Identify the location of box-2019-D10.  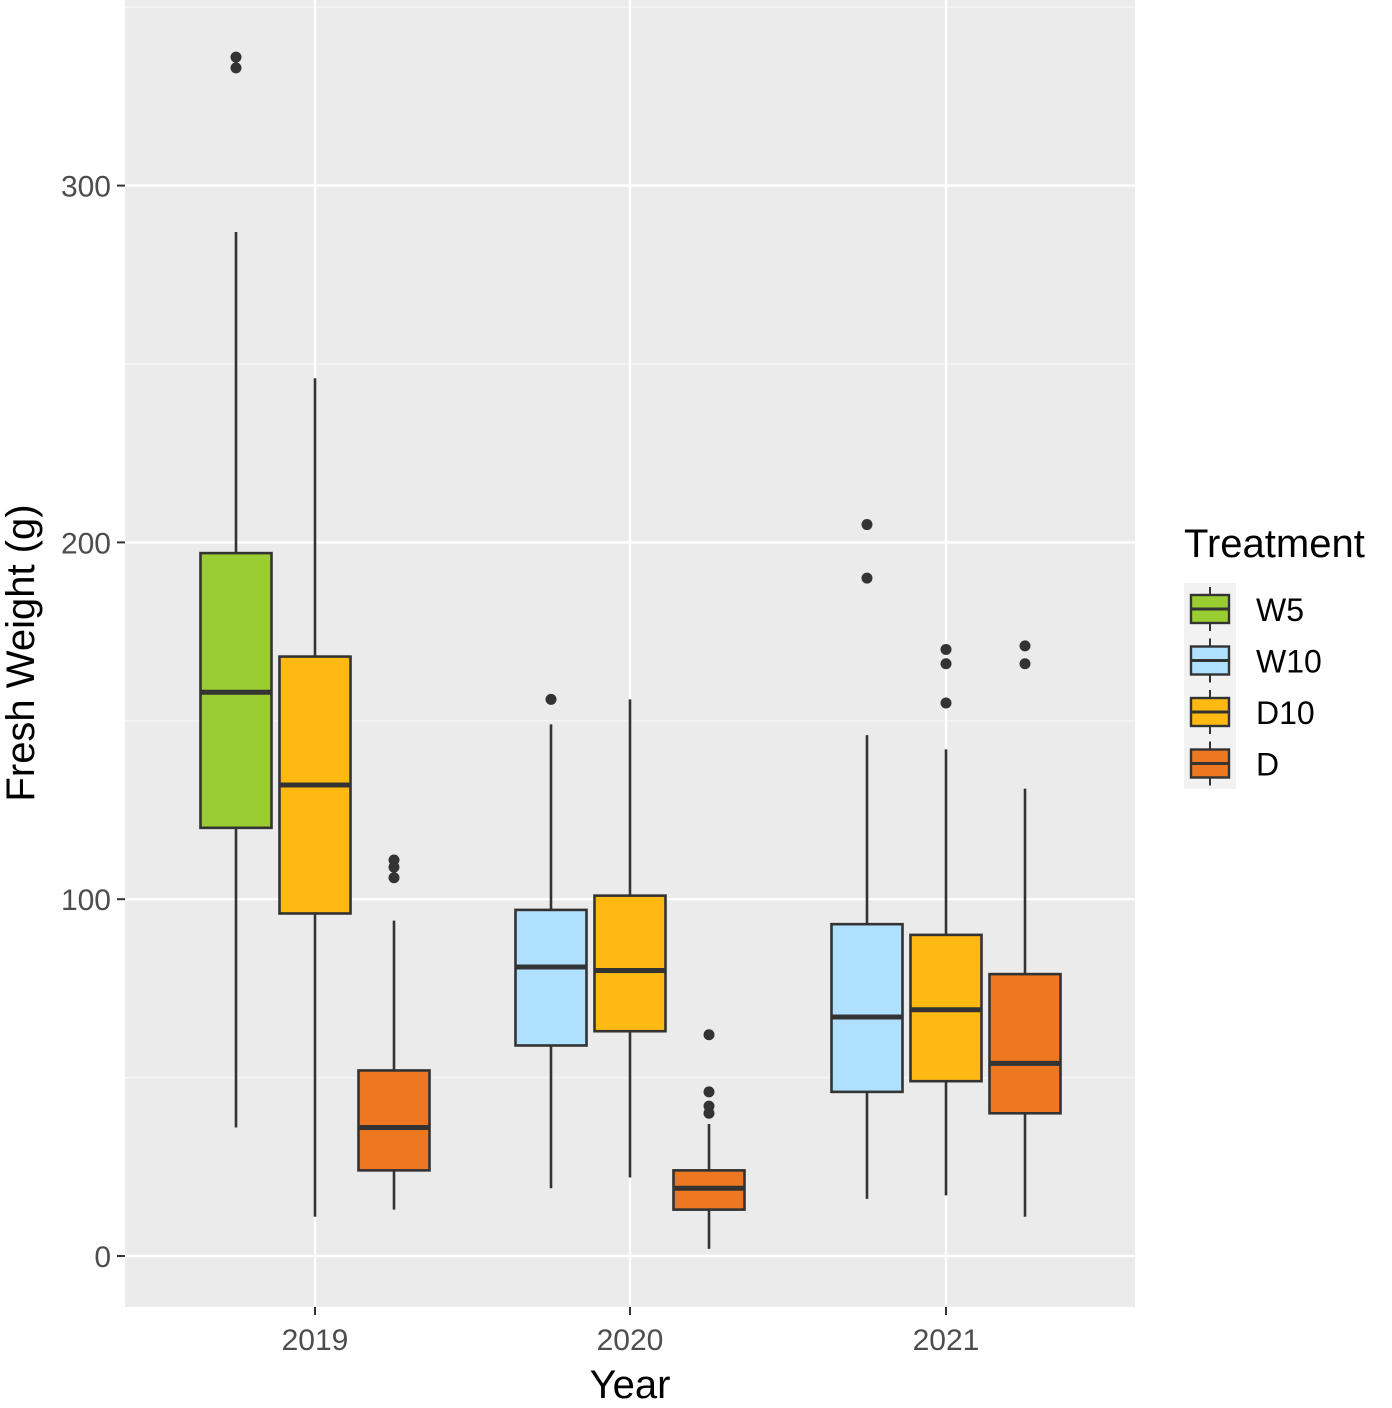
(315, 797).